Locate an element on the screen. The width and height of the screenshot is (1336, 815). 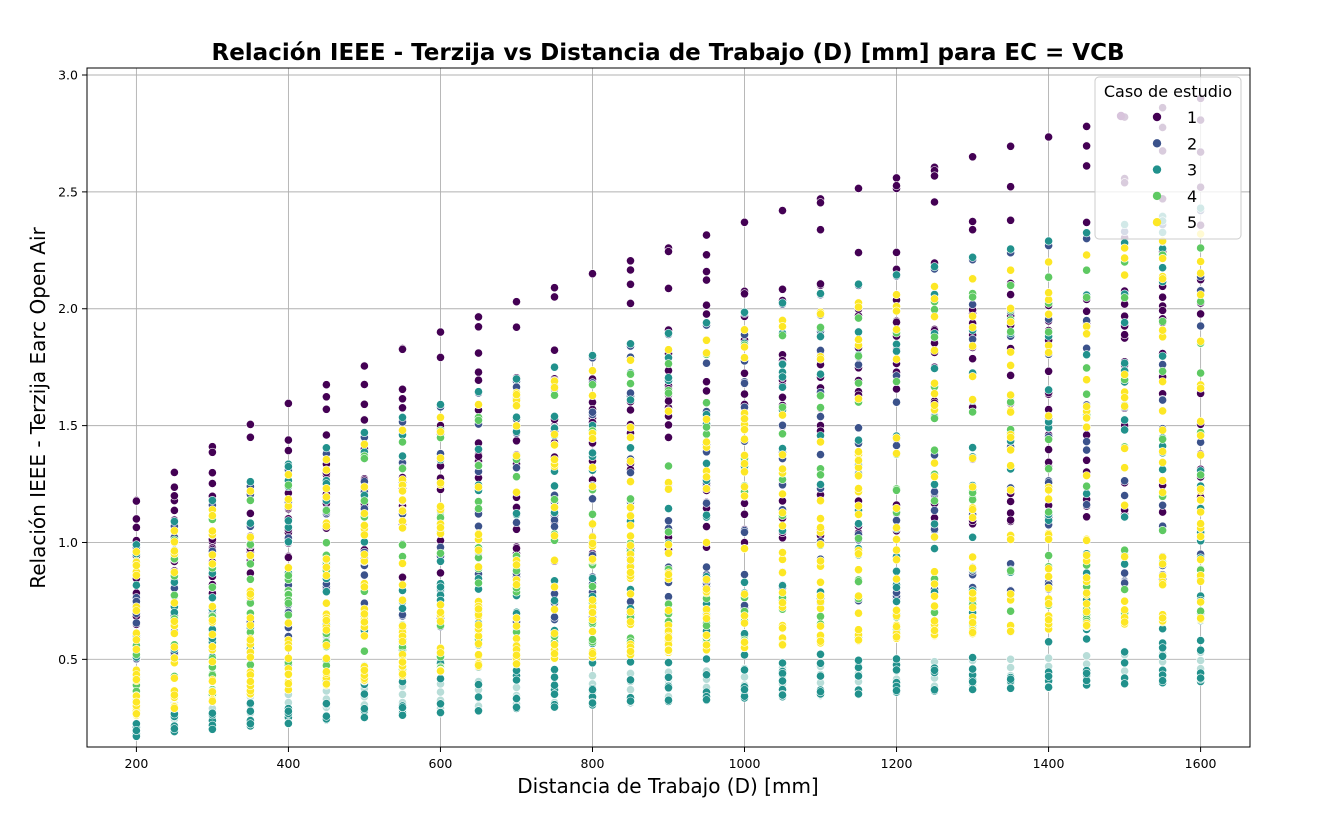
data-point-faded is located at coordinates (1010, 659).